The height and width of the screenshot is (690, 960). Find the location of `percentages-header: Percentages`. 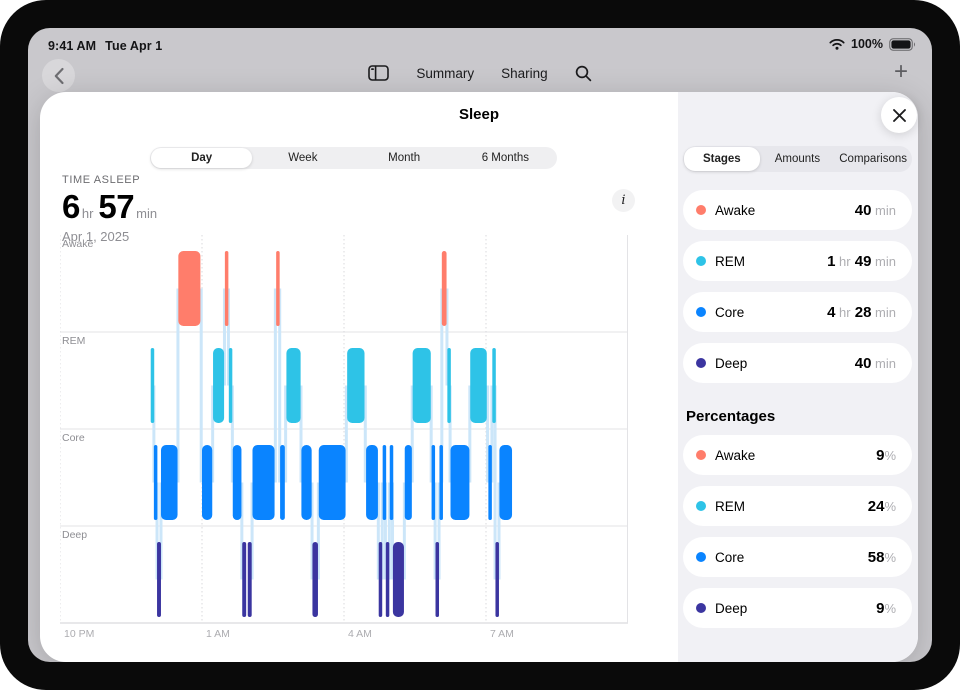

percentages-header: Percentages is located at coordinates (731, 416).